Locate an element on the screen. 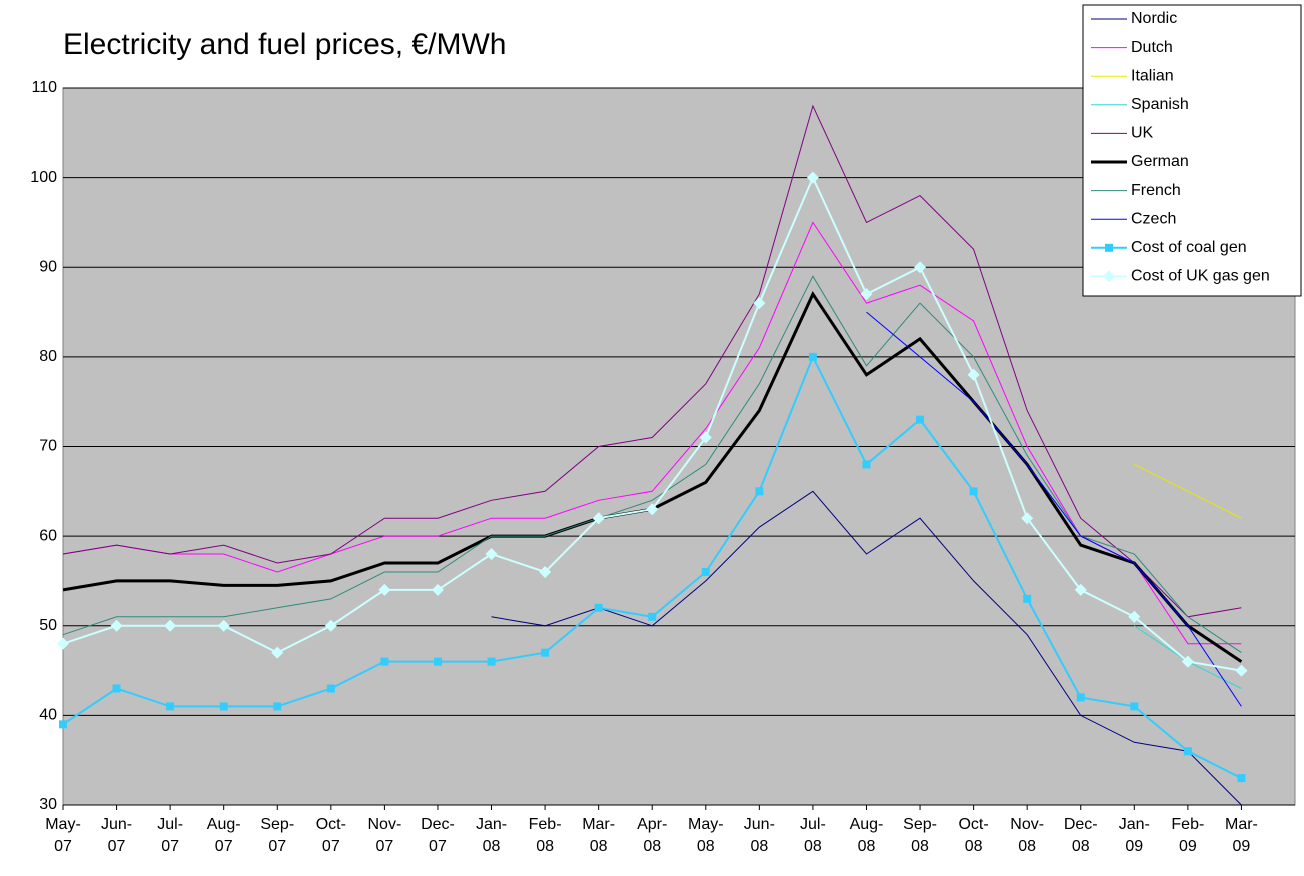 The width and height of the screenshot is (1304, 876). chart-title: Electricity and fuel prices, €/MWh is located at coordinates (284, 44).